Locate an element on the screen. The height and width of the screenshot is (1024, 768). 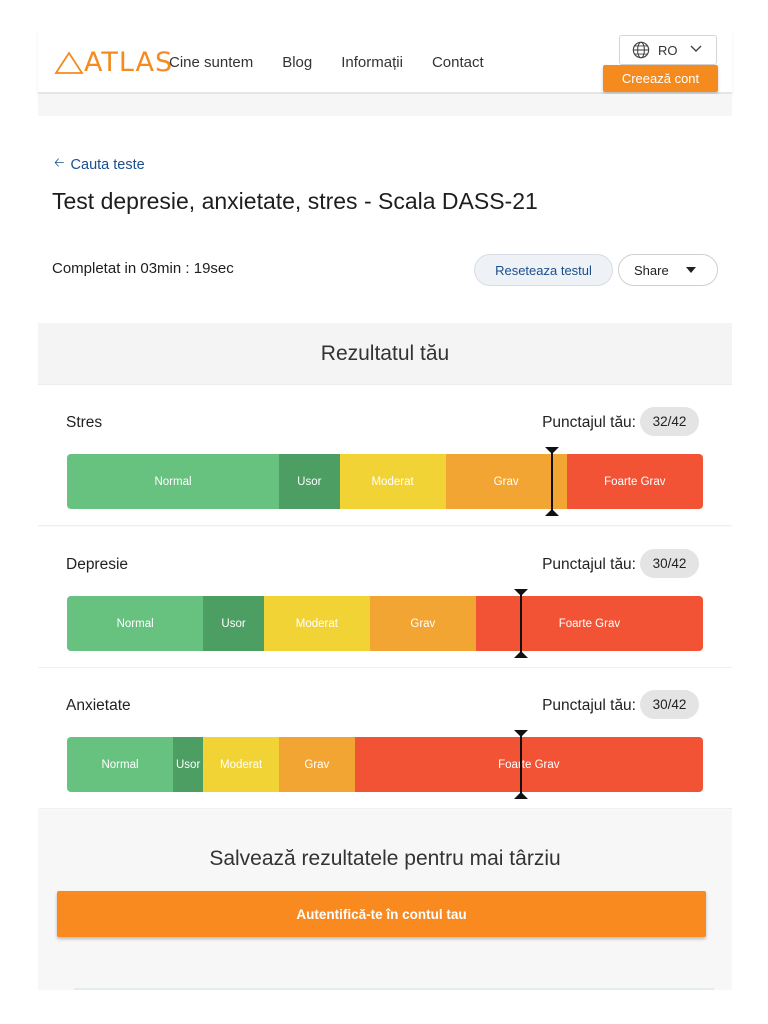
results-heading: Rezultatul tău is located at coordinates (385, 354).